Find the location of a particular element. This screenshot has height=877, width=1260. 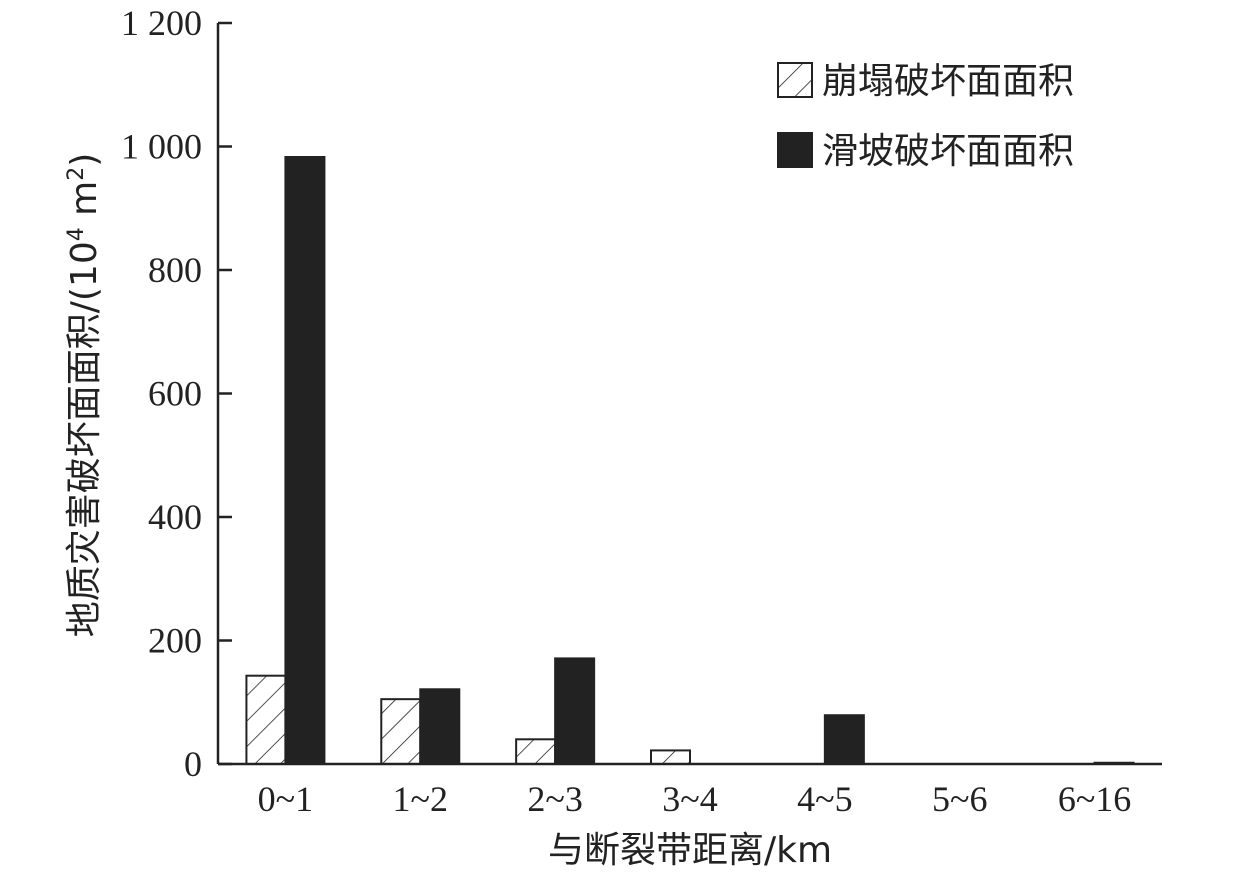

y-axis-title: 地质灾害破坏面面积/(104 m2) is located at coordinates (84, 395).